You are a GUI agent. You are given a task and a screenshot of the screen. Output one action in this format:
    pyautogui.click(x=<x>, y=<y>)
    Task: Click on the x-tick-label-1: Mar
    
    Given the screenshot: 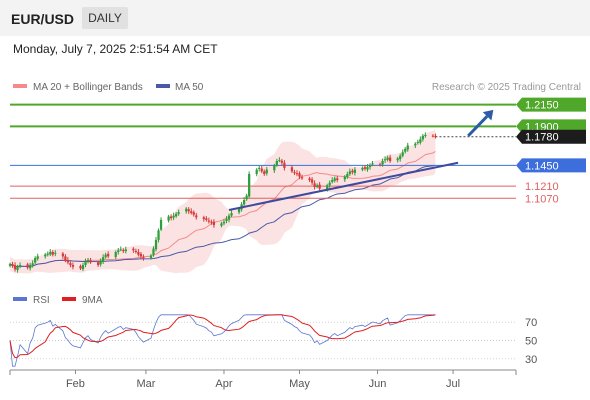 What is the action you would take?
    pyautogui.click(x=145, y=384)
    